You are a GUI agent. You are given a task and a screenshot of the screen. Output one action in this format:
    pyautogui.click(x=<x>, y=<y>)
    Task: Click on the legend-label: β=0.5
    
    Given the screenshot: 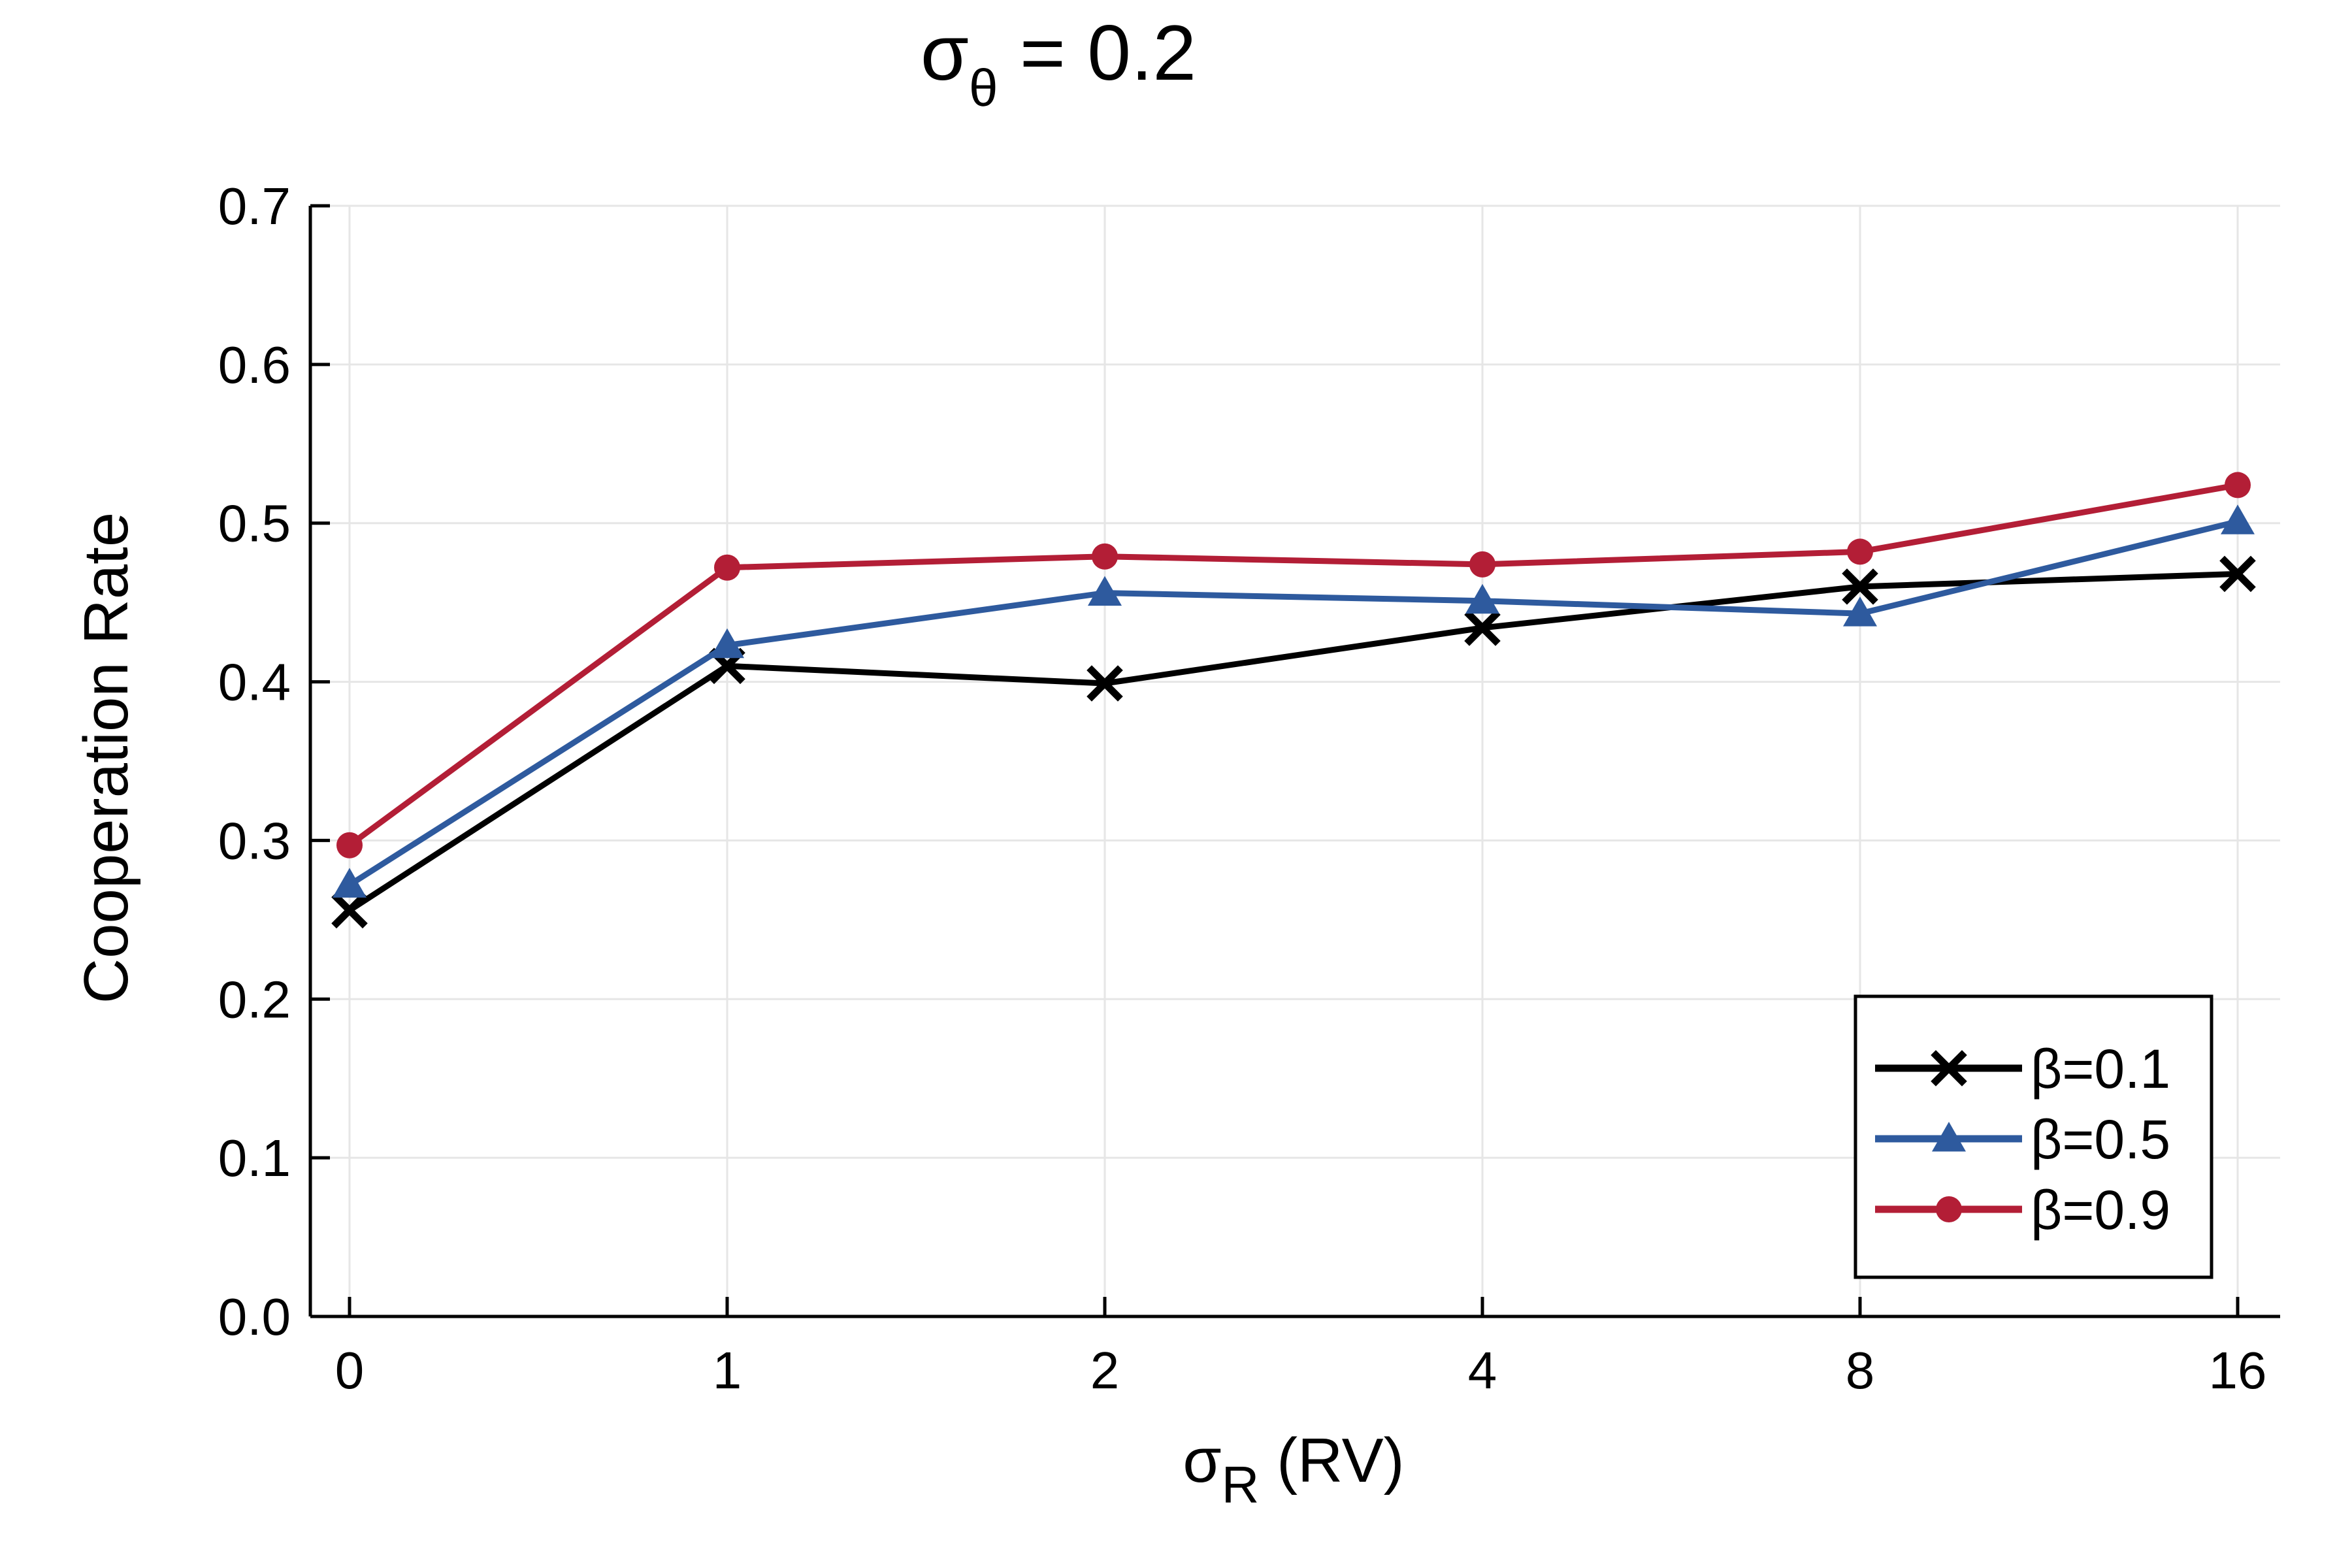 What is the action you would take?
    pyautogui.click(x=2100, y=1139)
    